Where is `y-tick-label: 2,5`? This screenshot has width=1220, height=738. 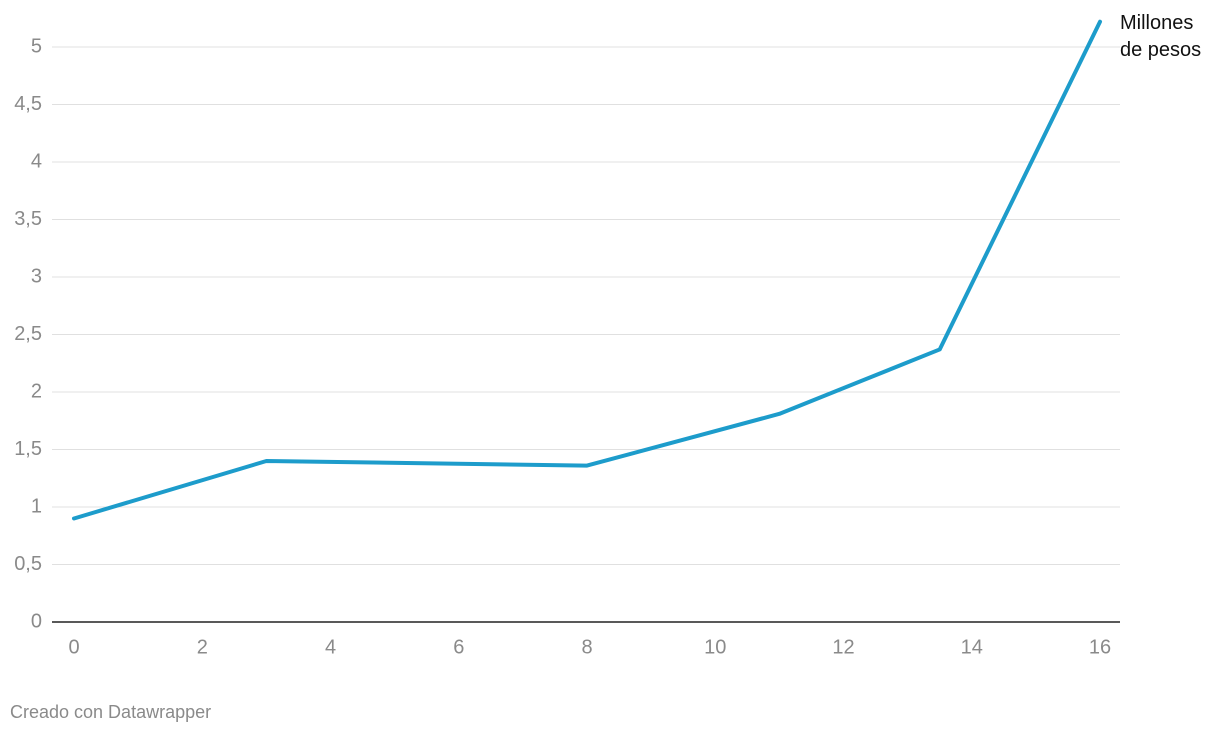 y-tick-label: 2,5 is located at coordinates (28, 334).